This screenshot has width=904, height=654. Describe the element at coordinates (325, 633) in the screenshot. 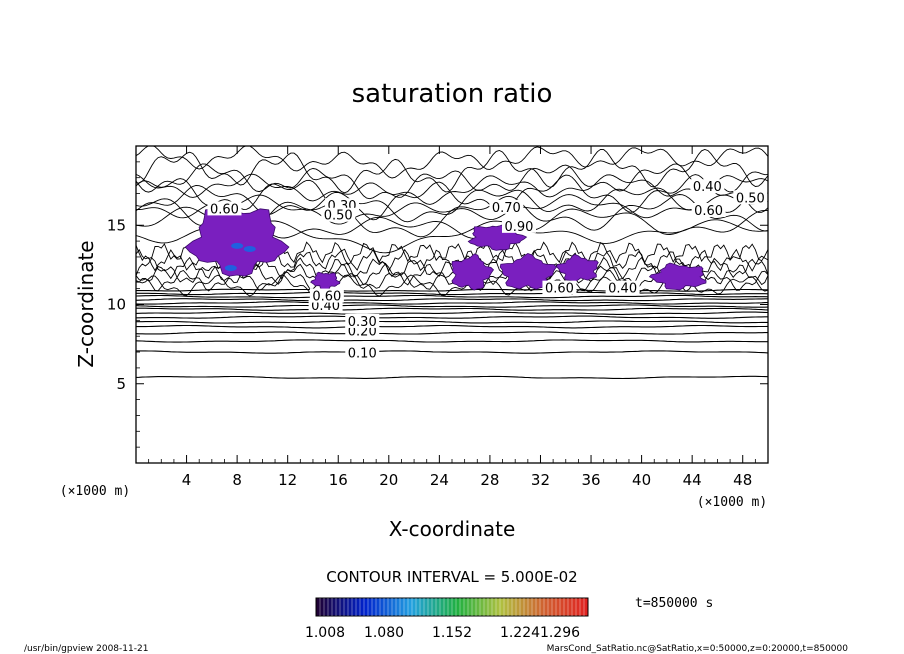

I see `colorbar-tick-label: 1.008` at that location.